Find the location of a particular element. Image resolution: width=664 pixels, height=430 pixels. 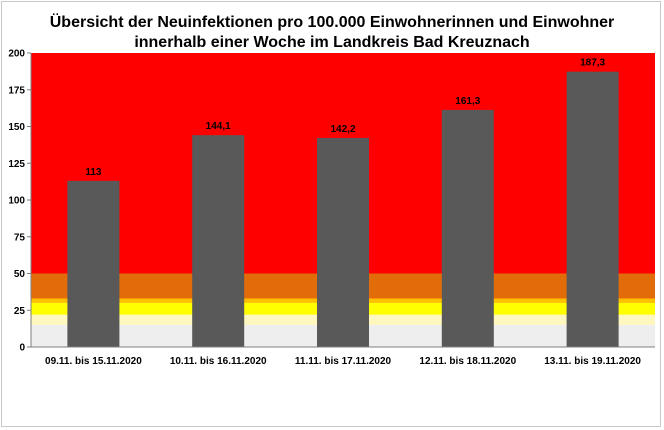

category-label-1: 09.11. bis 15.11.2020 is located at coordinates (93, 361).